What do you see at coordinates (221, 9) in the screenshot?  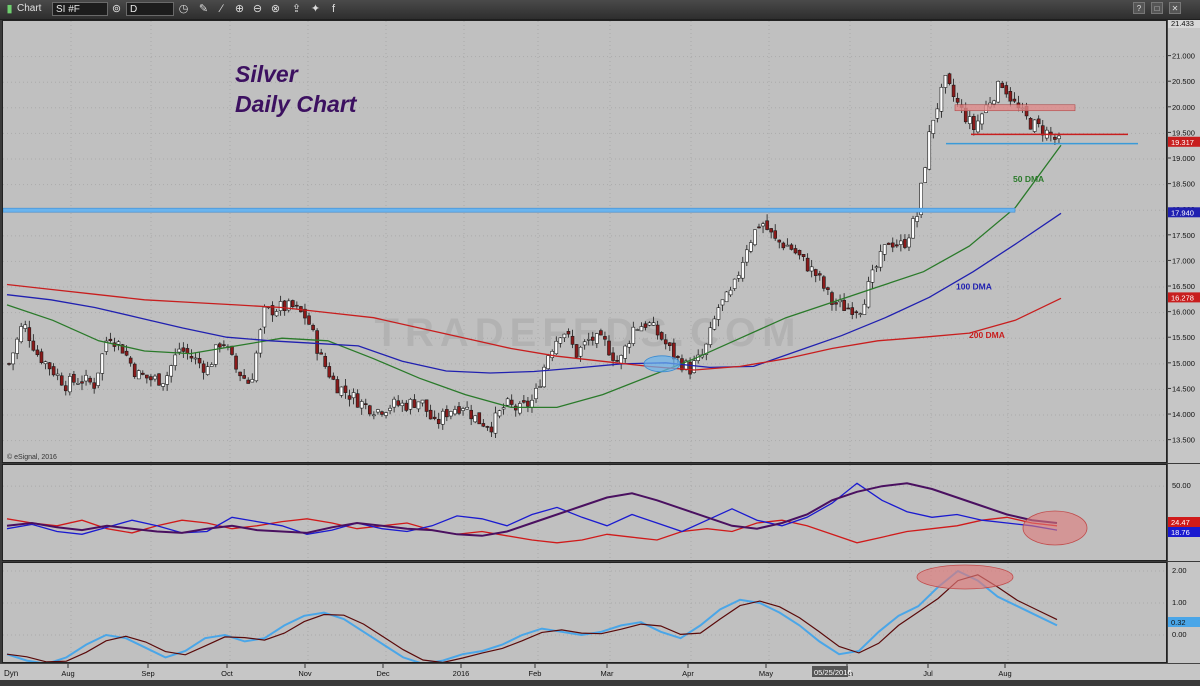 I see `drawing-icon: ∕` at bounding box center [221, 9].